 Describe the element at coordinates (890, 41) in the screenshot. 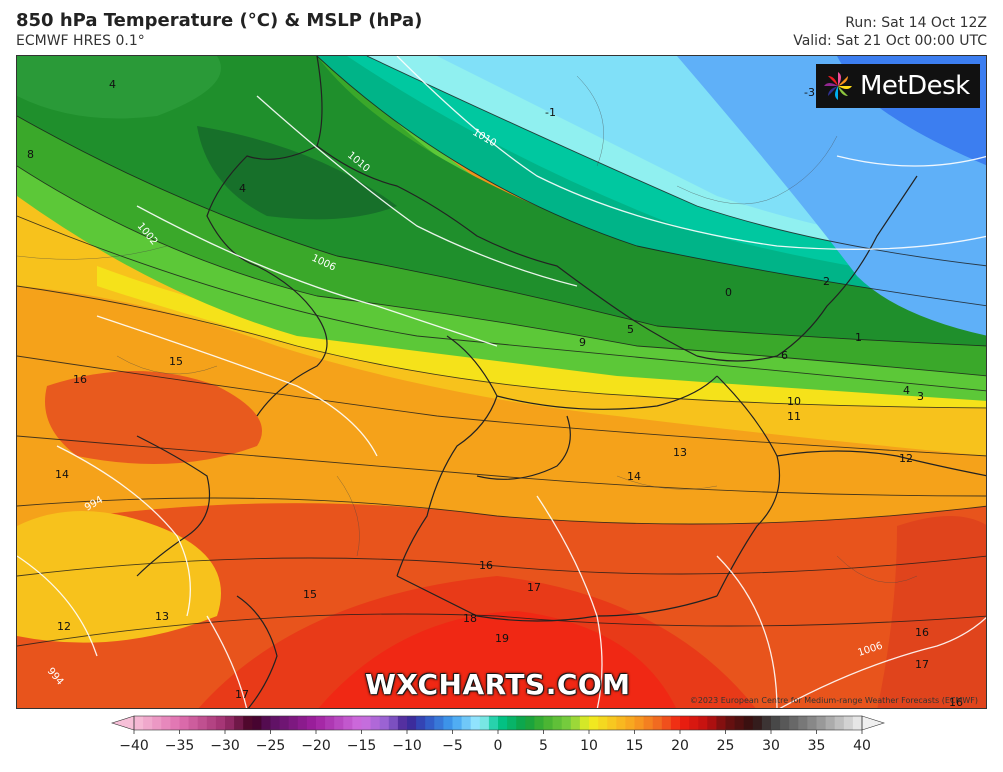

I see `valid-time: Valid: Sat 21 Oct 00:00 UTC` at that location.